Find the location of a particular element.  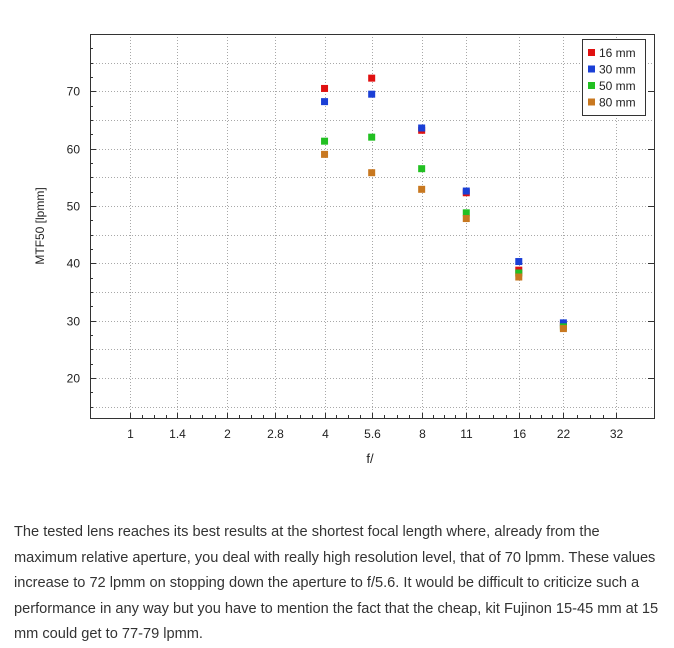

x-tick-label: 16 is located at coordinates (520, 434).